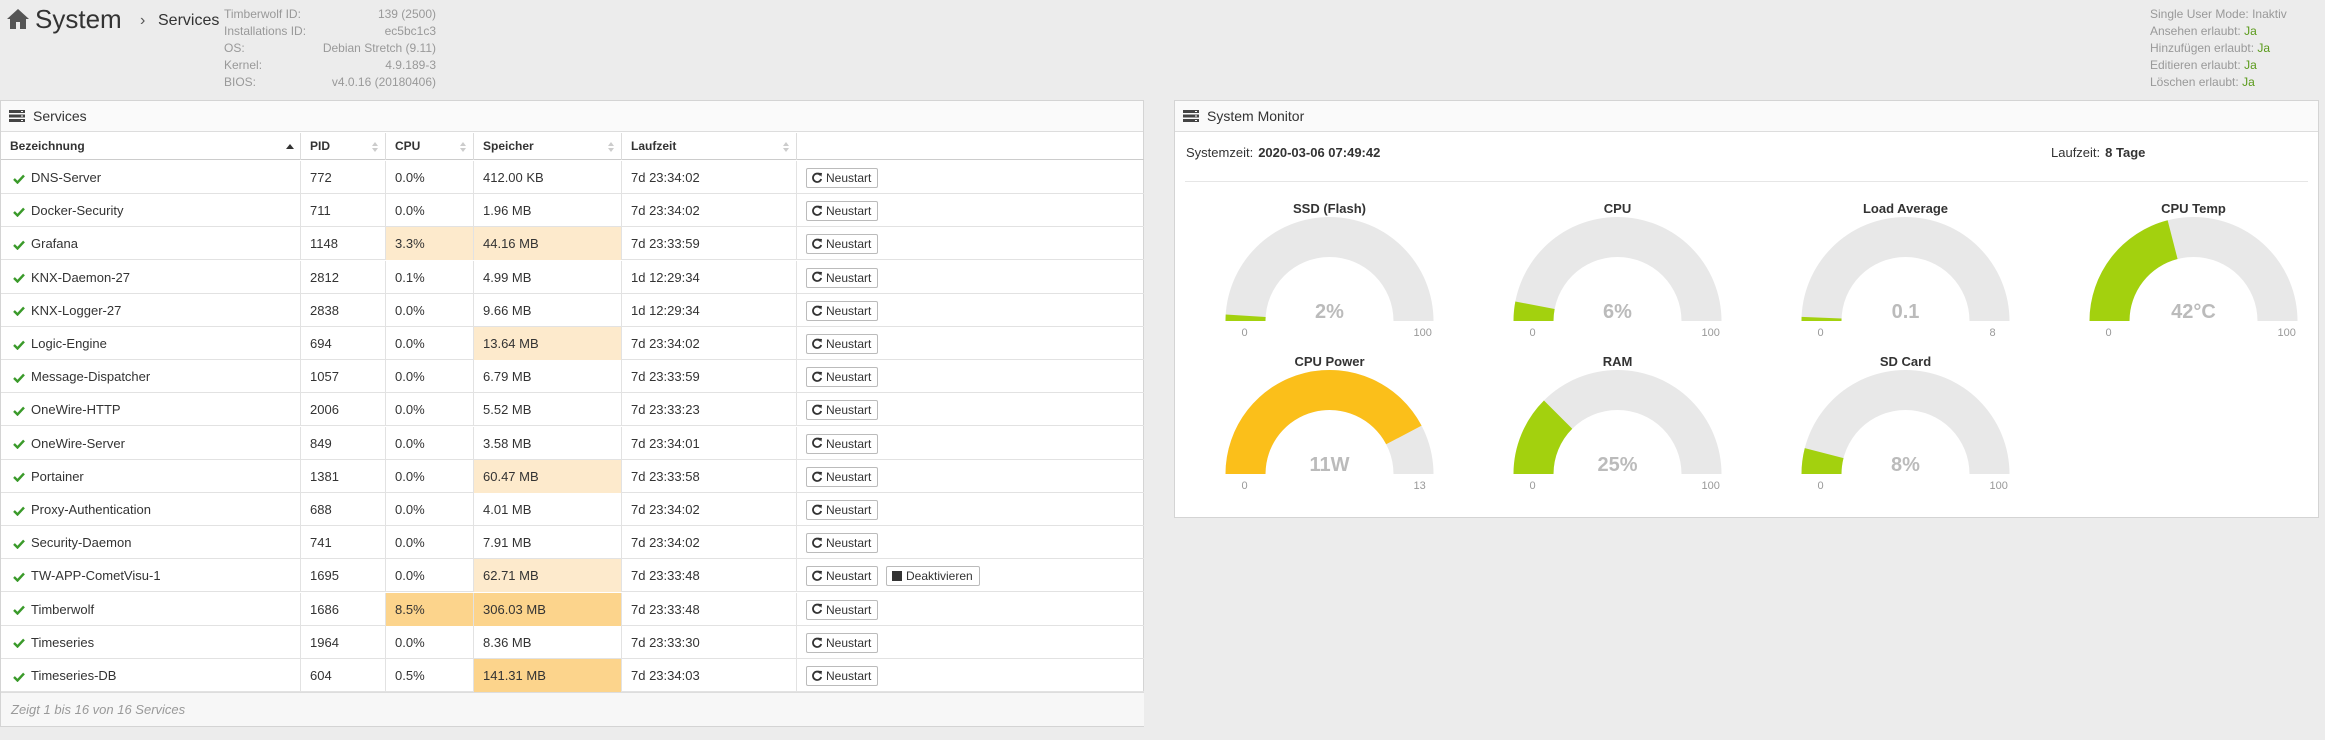 The image size is (2325, 740). What do you see at coordinates (572, 709) in the screenshot?
I see `table-info: Zeigt 1 bis 16 von 16 Services` at bounding box center [572, 709].